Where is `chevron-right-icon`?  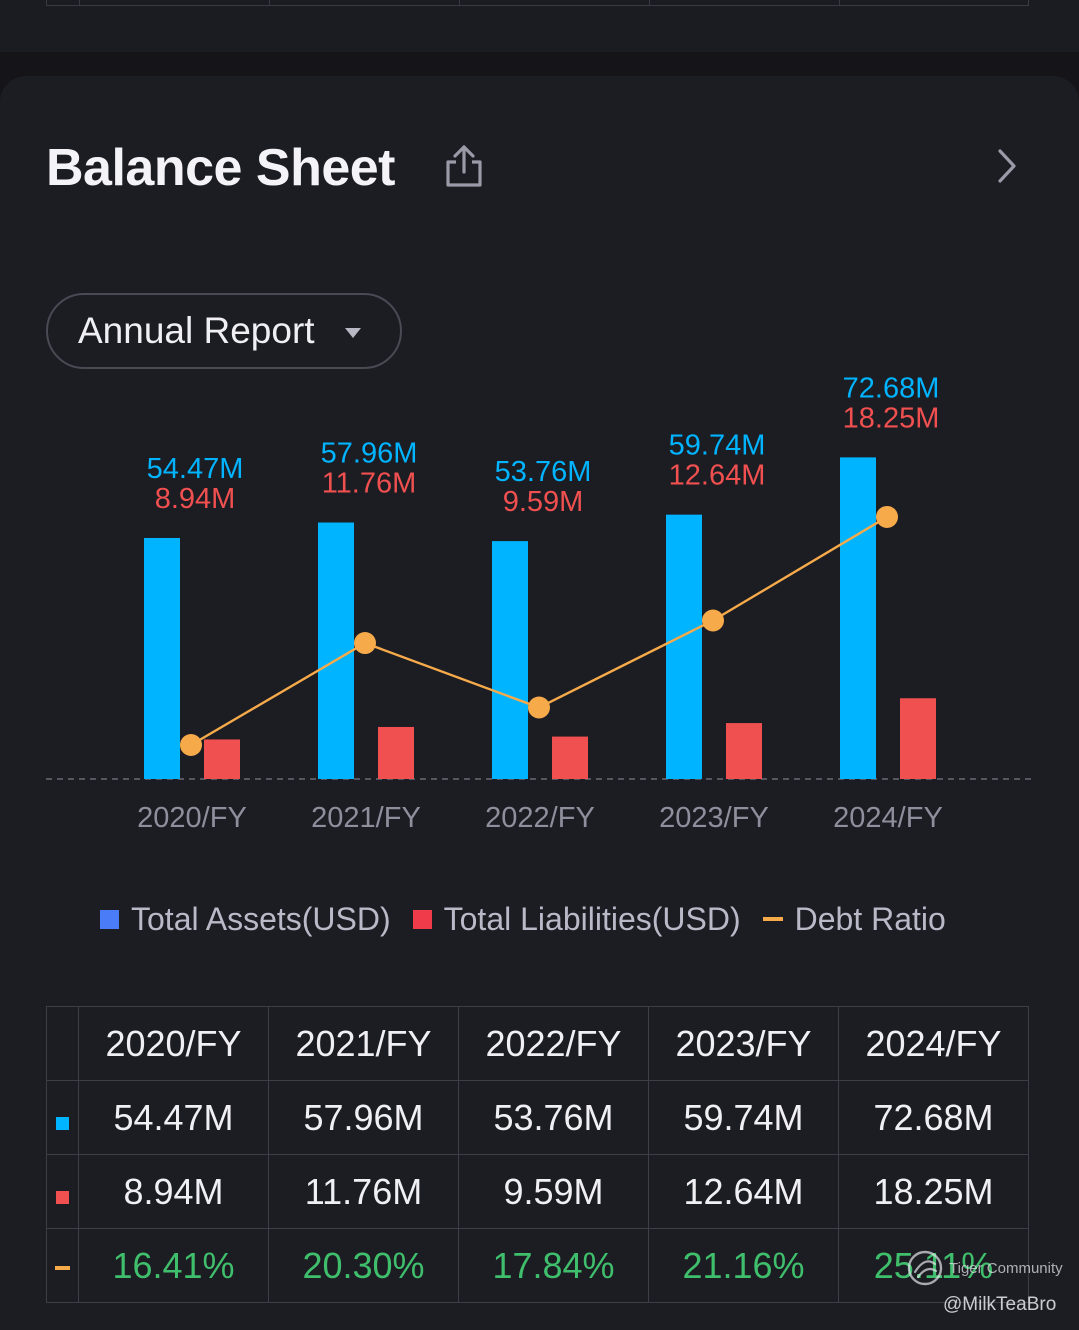 chevron-right-icon is located at coordinates (1007, 166).